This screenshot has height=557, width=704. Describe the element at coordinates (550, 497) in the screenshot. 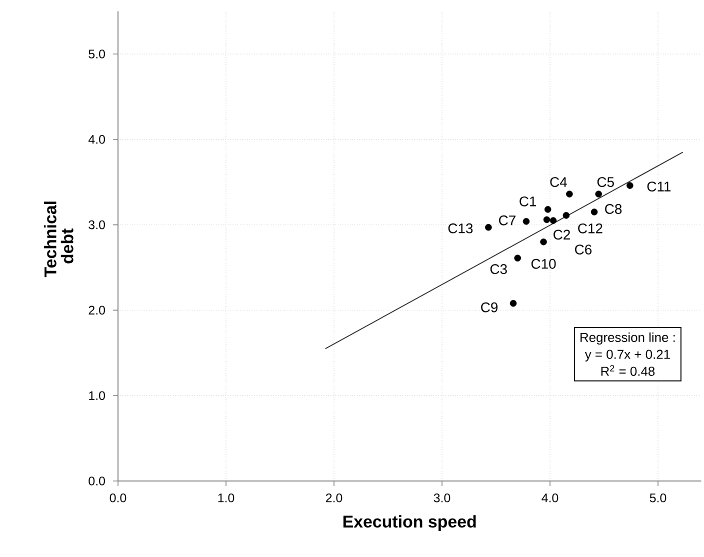

I see `x-tick-label: 4.0` at that location.